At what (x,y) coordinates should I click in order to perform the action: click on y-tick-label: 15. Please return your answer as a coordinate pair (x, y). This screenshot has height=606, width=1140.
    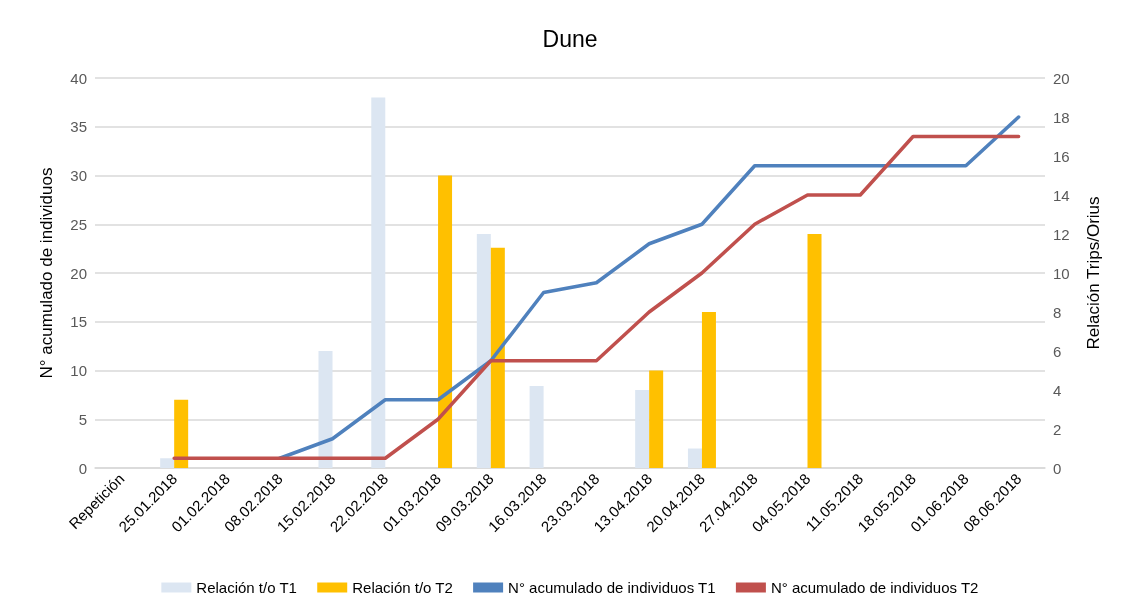
    Looking at the image, I should click on (78, 322).